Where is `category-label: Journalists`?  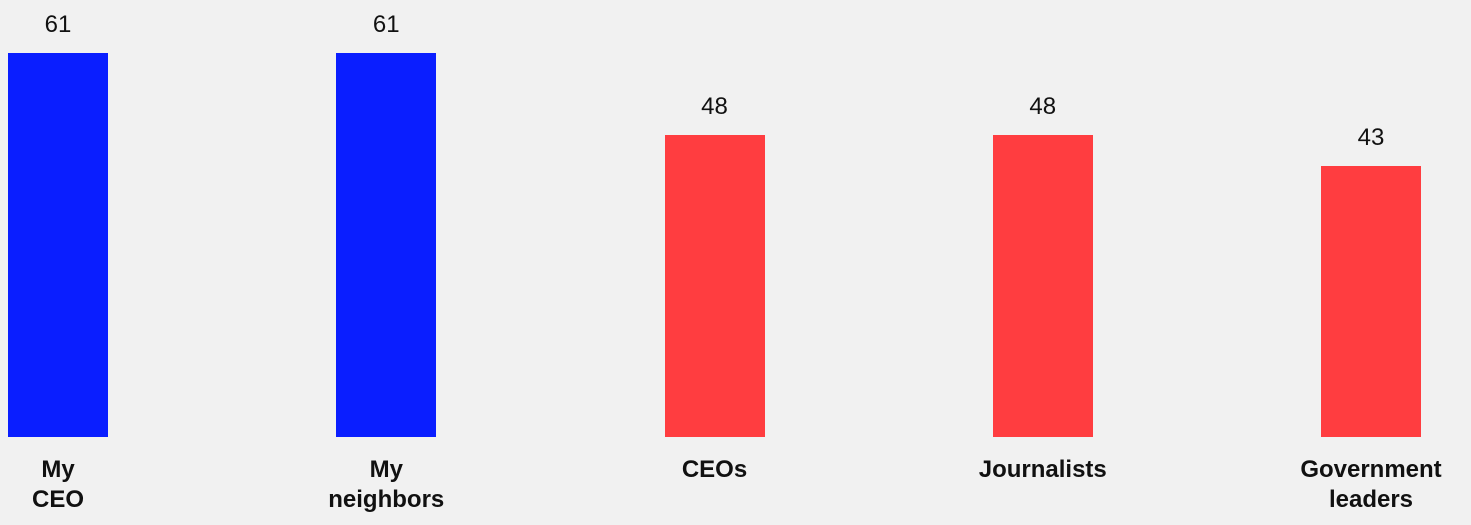 category-label: Journalists is located at coordinates (1042, 469).